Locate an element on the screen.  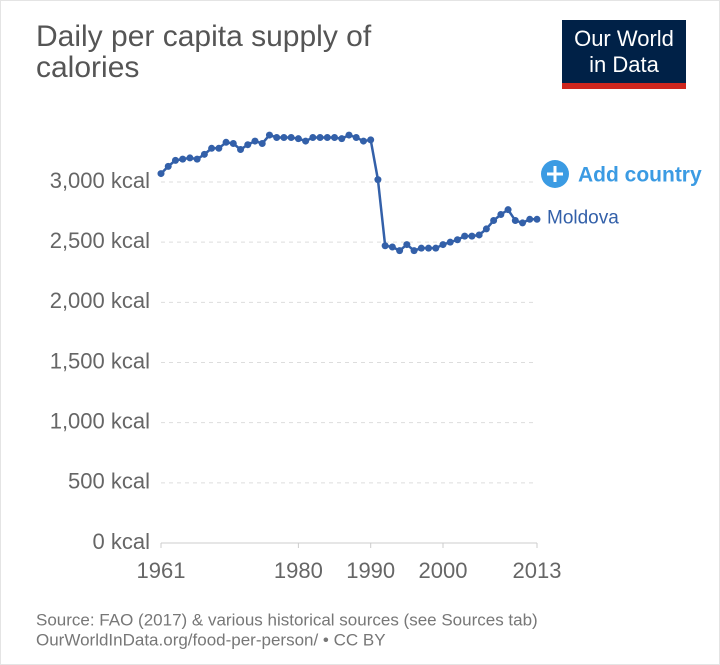
y-tick-label: 2,000 kcal is located at coordinates (100, 300).